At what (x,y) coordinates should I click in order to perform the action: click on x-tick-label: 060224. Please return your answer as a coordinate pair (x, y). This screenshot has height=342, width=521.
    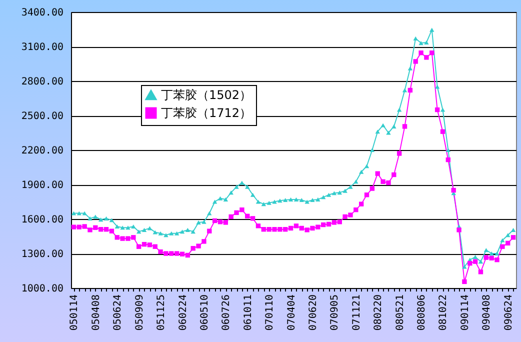
    Looking at the image, I should click on (183, 312).